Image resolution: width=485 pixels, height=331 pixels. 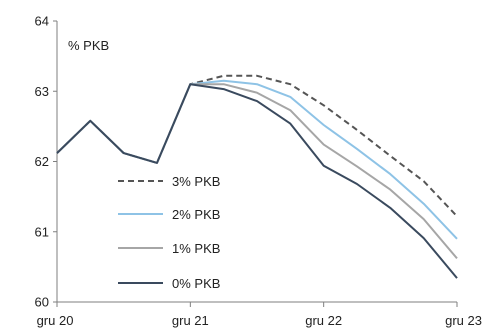 What do you see at coordinates (88, 45) in the screenshot?
I see `unit-label: % PKB` at bounding box center [88, 45].